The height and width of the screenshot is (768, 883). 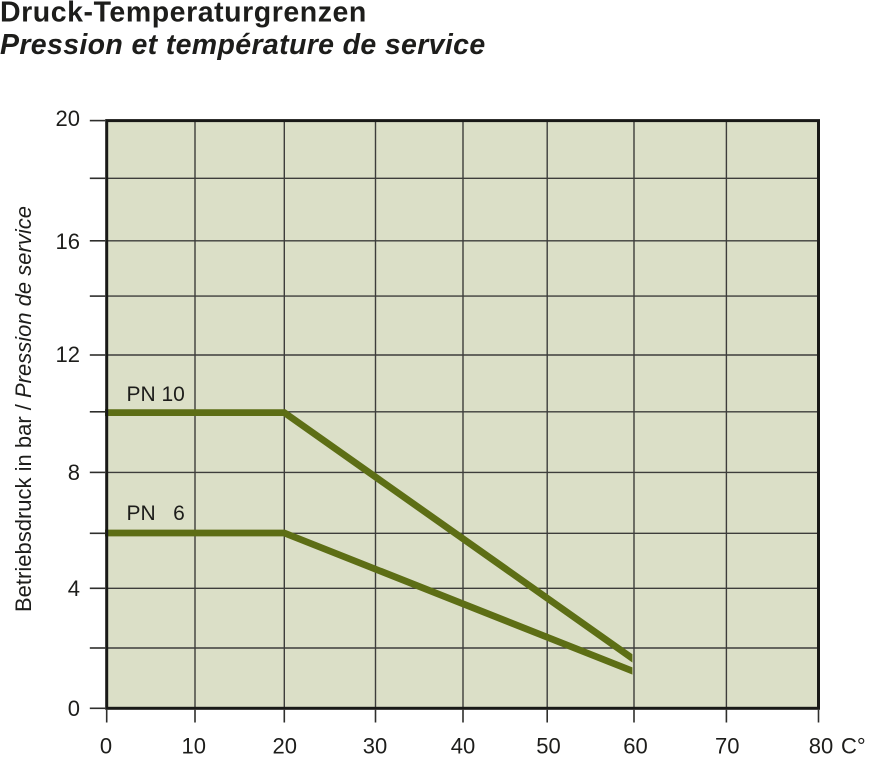 What do you see at coordinates (853, 746) in the screenshot?
I see `svg-text: C°` at bounding box center [853, 746].